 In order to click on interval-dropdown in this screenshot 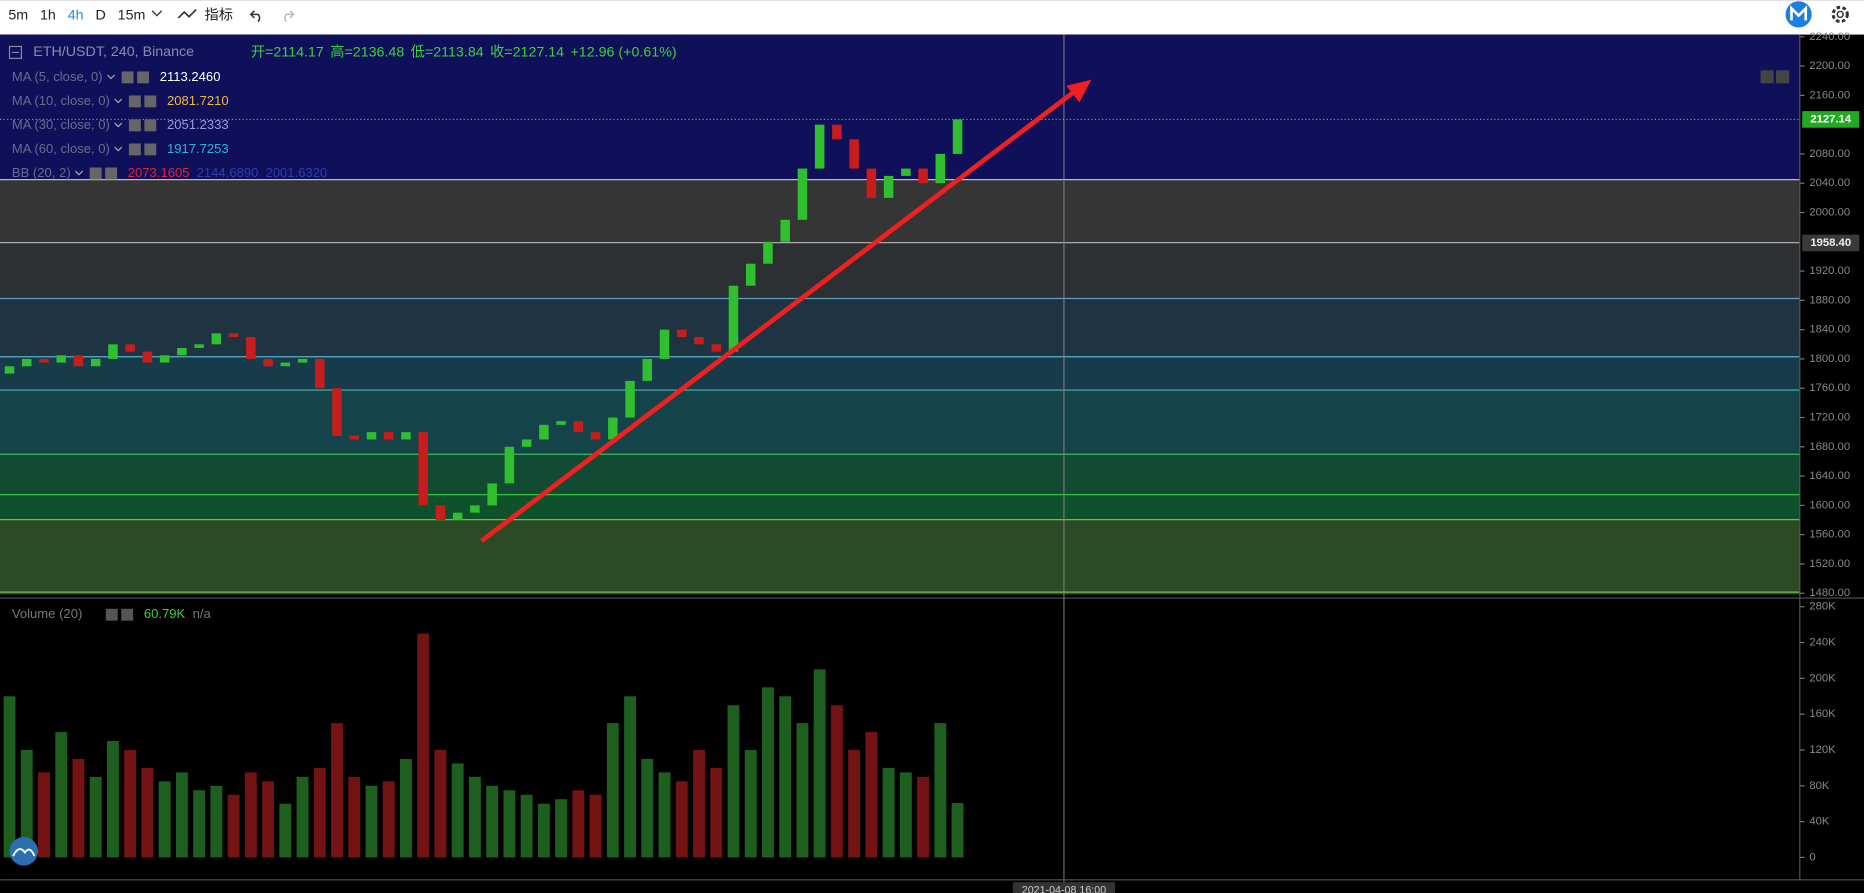, I will do `click(157, 13)`.